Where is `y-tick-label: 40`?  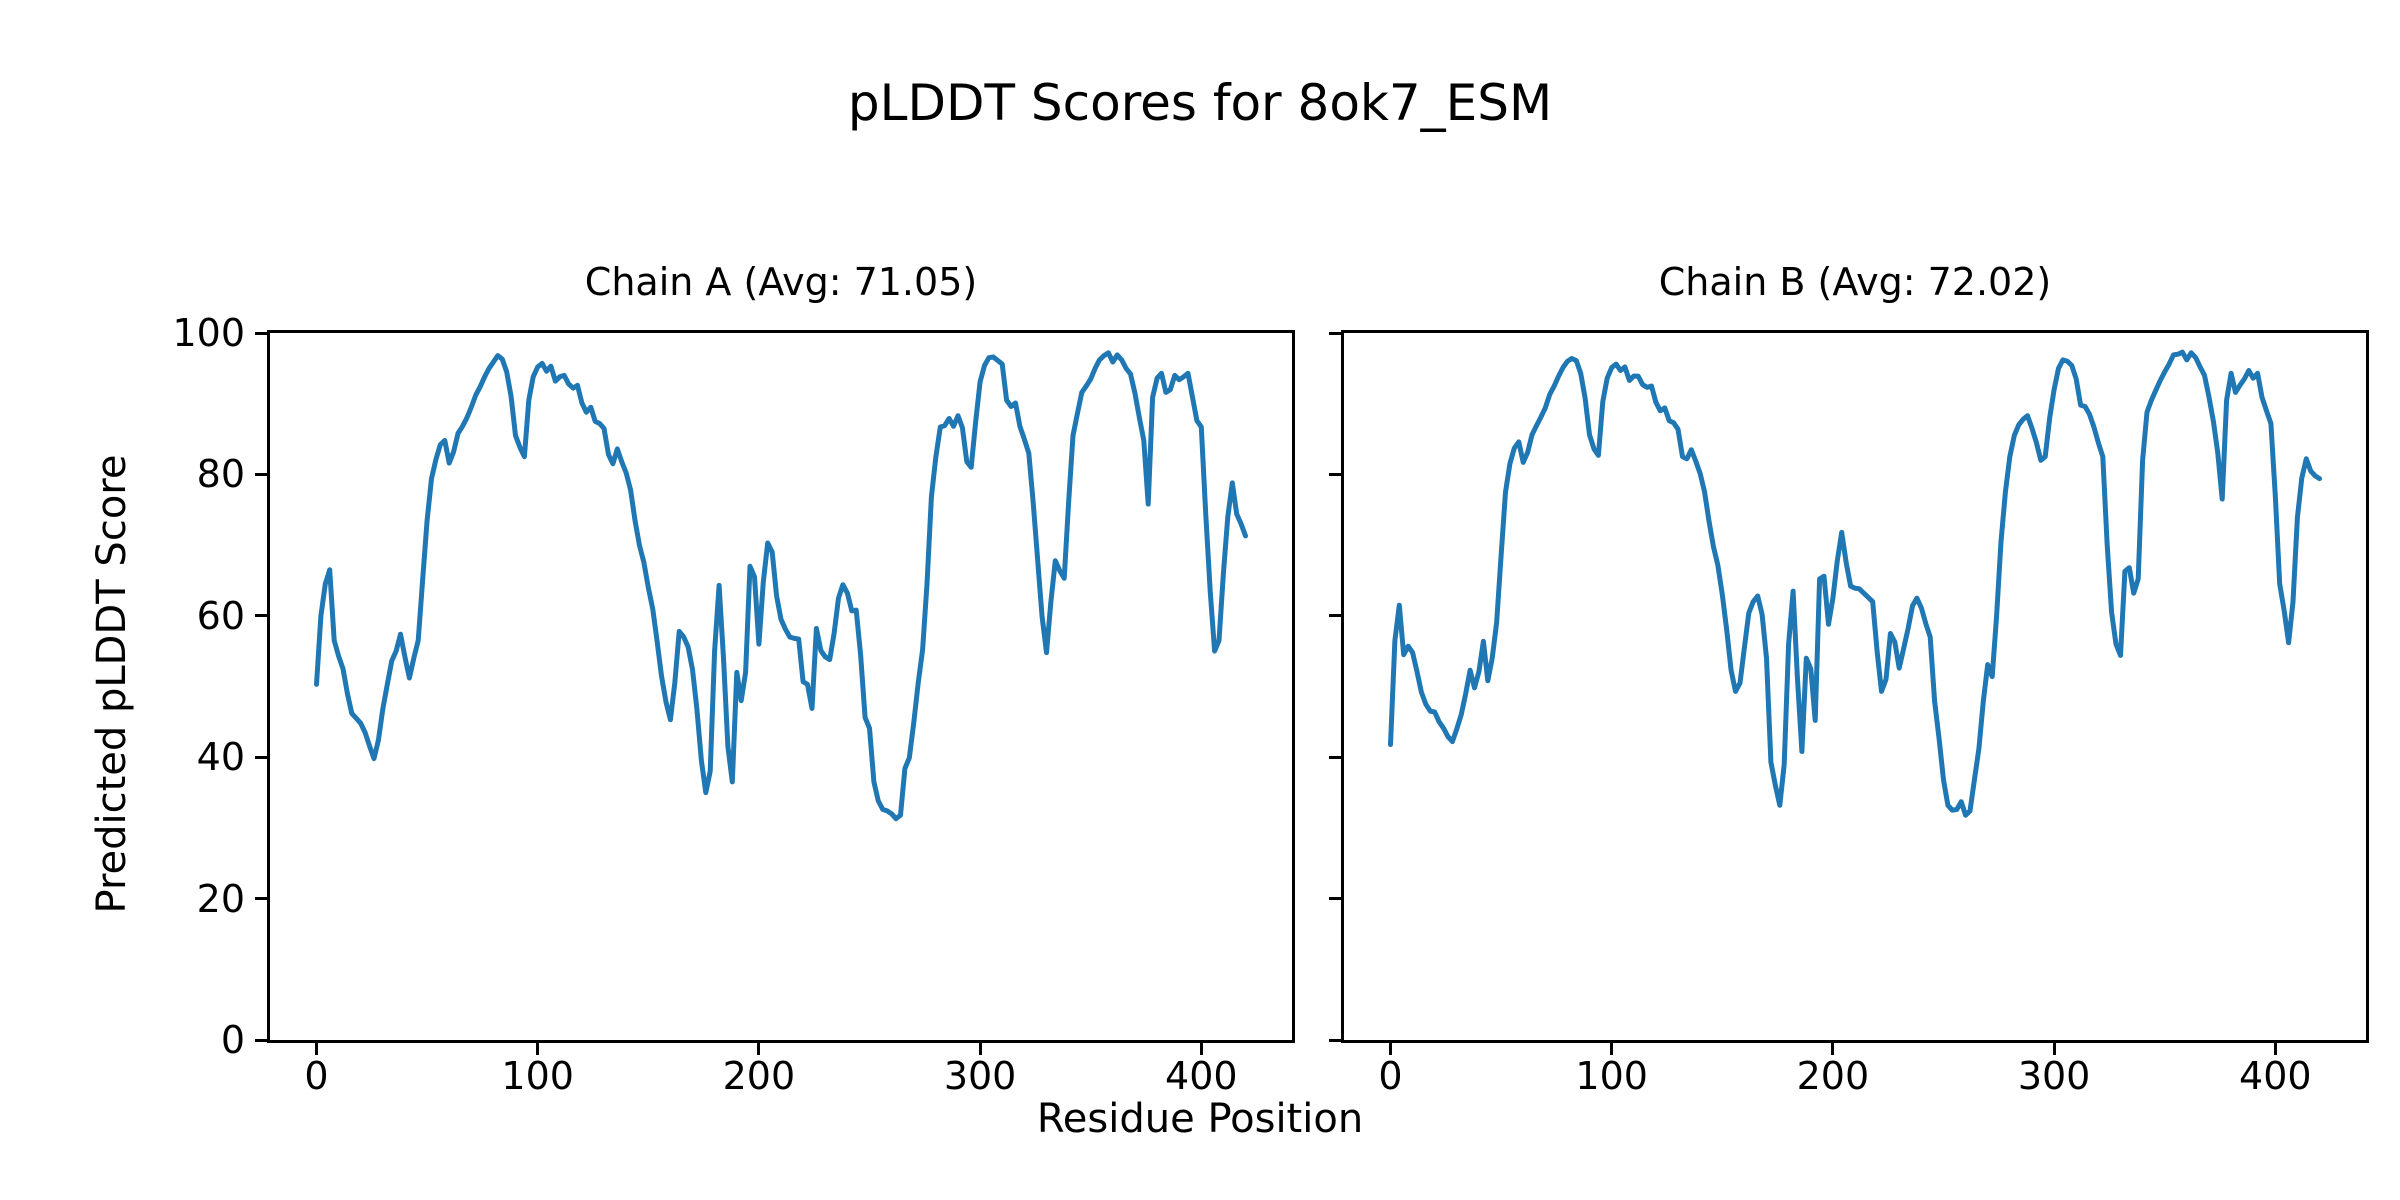
y-tick-label: 40 is located at coordinates (220, 757).